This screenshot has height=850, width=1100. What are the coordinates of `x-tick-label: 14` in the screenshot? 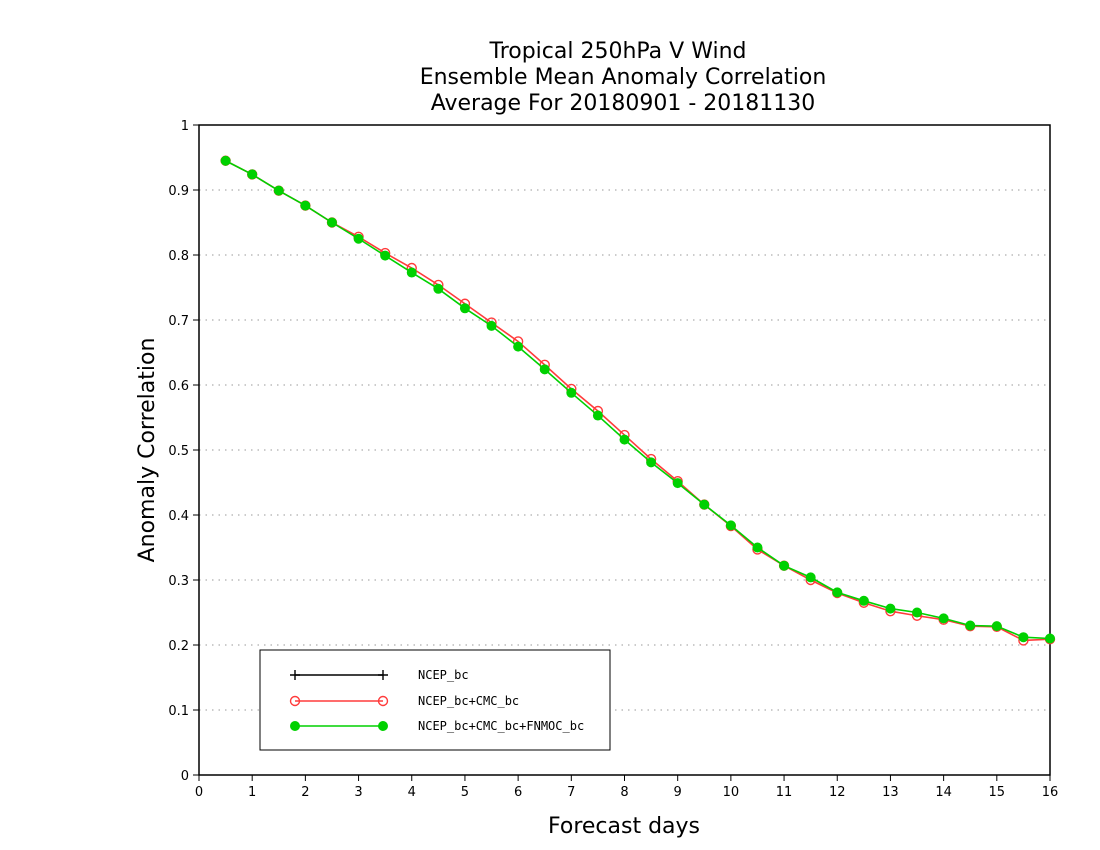 It's located at (943, 792).